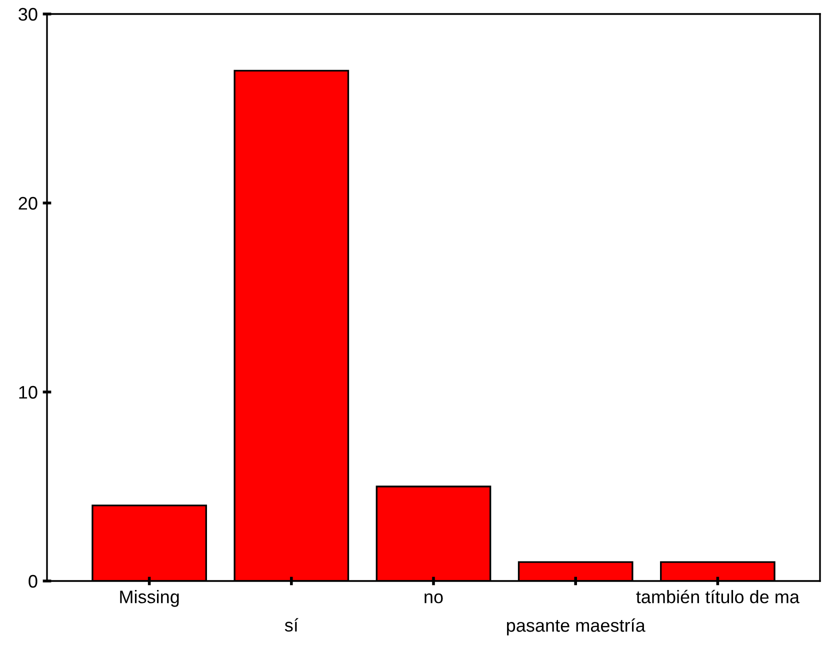 This screenshot has height=656, width=827. I want to click on y-tick-label: 30, so click(28, 14).